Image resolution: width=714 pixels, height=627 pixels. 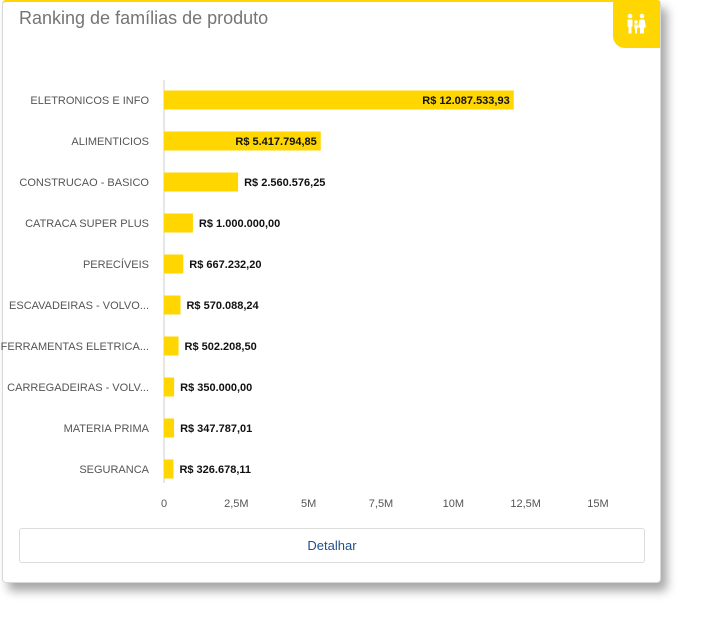 What do you see at coordinates (453, 504) in the screenshot?
I see `x-tick-label: 10M` at bounding box center [453, 504].